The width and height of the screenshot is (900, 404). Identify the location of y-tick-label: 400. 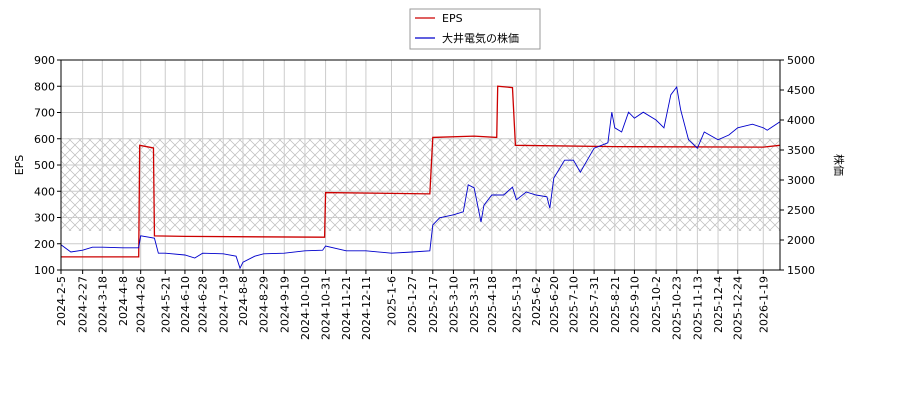
(44, 191).